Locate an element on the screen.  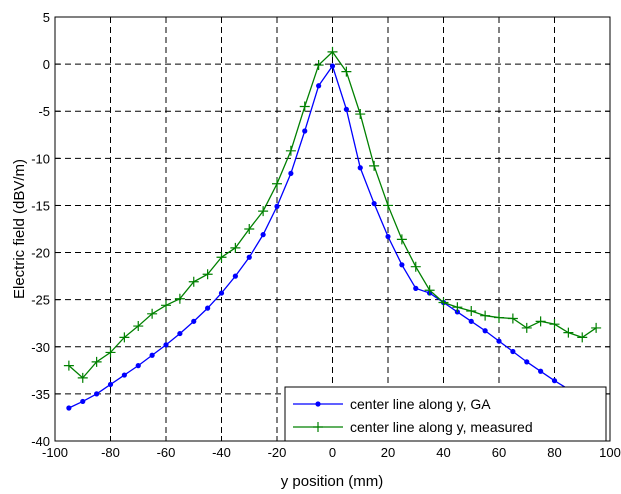
x-tick-label: -80 is located at coordinates (110, 452).